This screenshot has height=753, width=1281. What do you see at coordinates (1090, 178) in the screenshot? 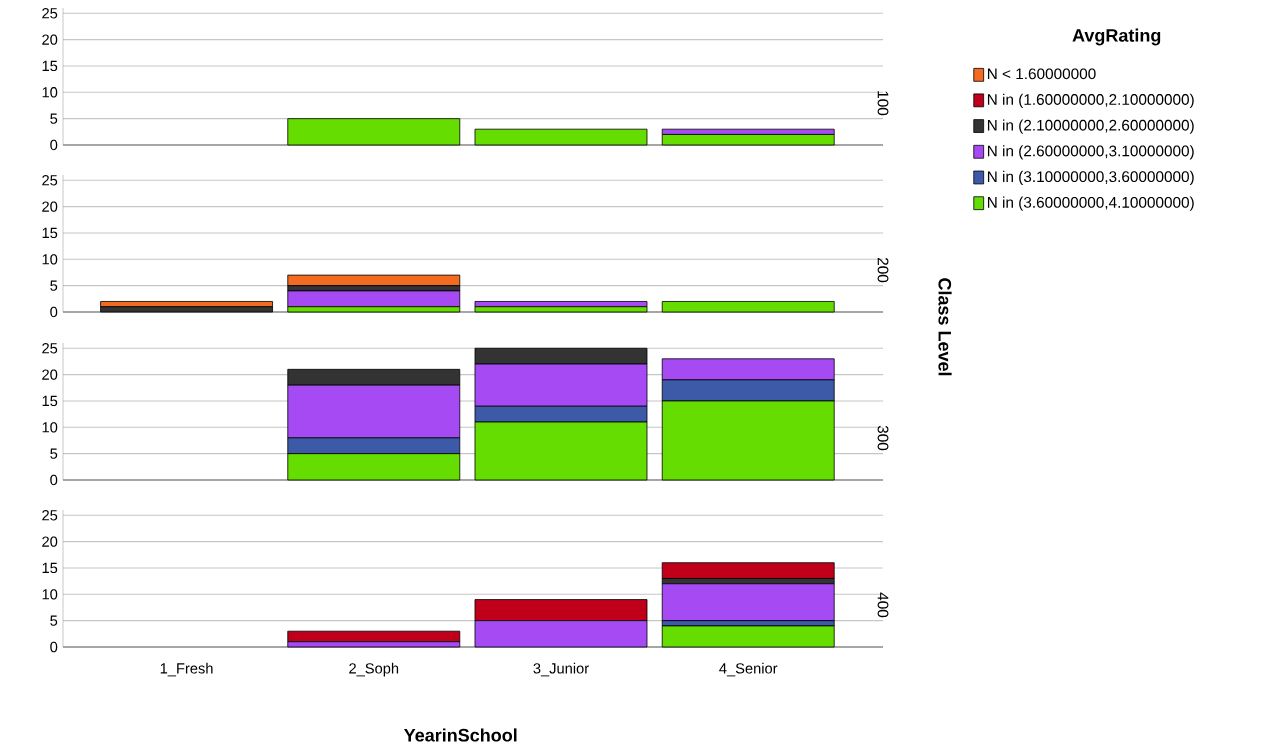
I see `legend-label: N in (3.10000000,3.60000000)` at bounding box center [1090, 178].